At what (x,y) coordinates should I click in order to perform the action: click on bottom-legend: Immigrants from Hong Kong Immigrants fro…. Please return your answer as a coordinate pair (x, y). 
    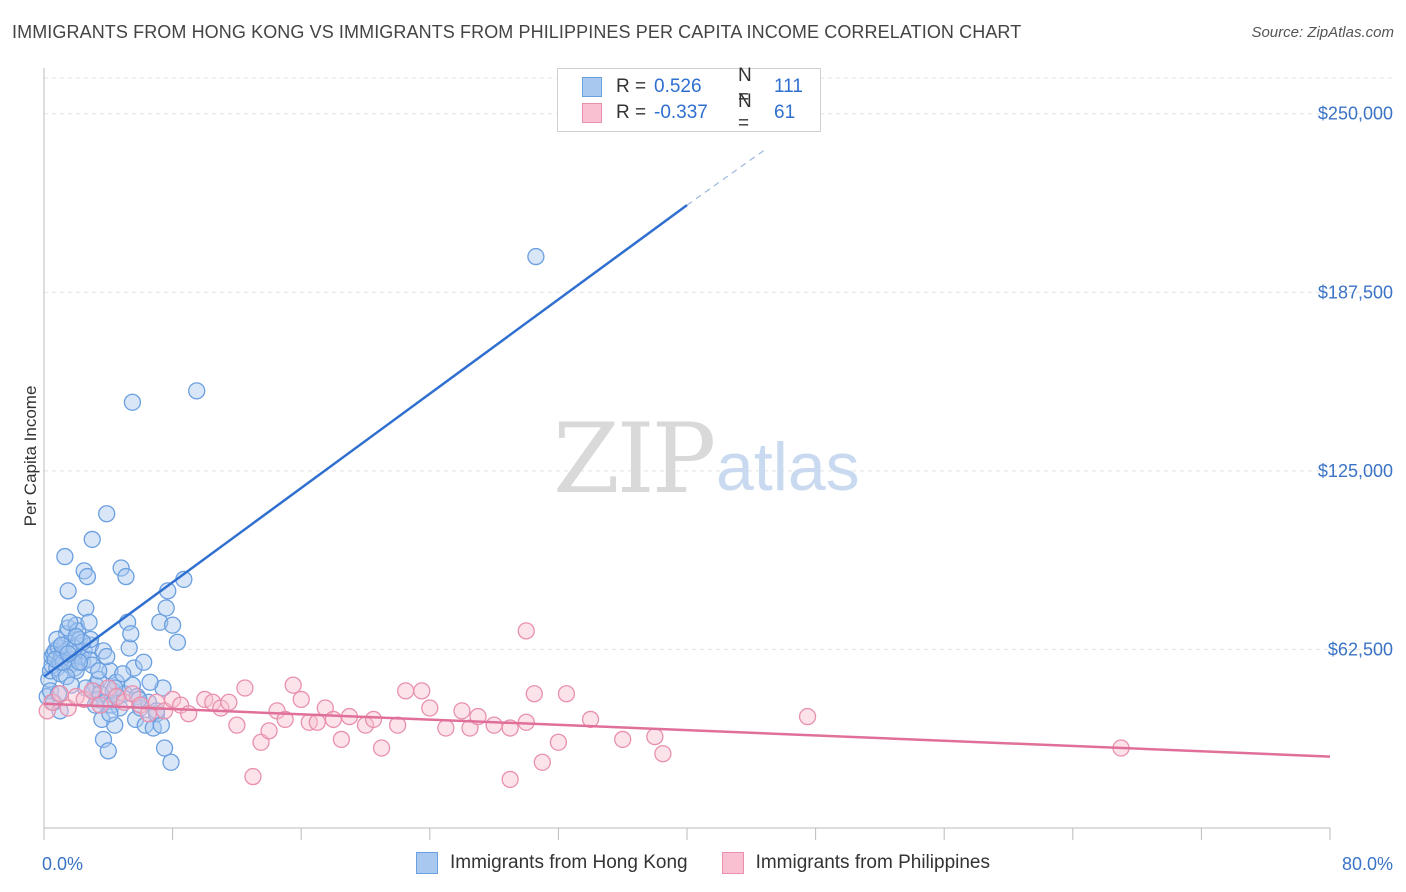
    Looking at the image, I should click on (703, 863).